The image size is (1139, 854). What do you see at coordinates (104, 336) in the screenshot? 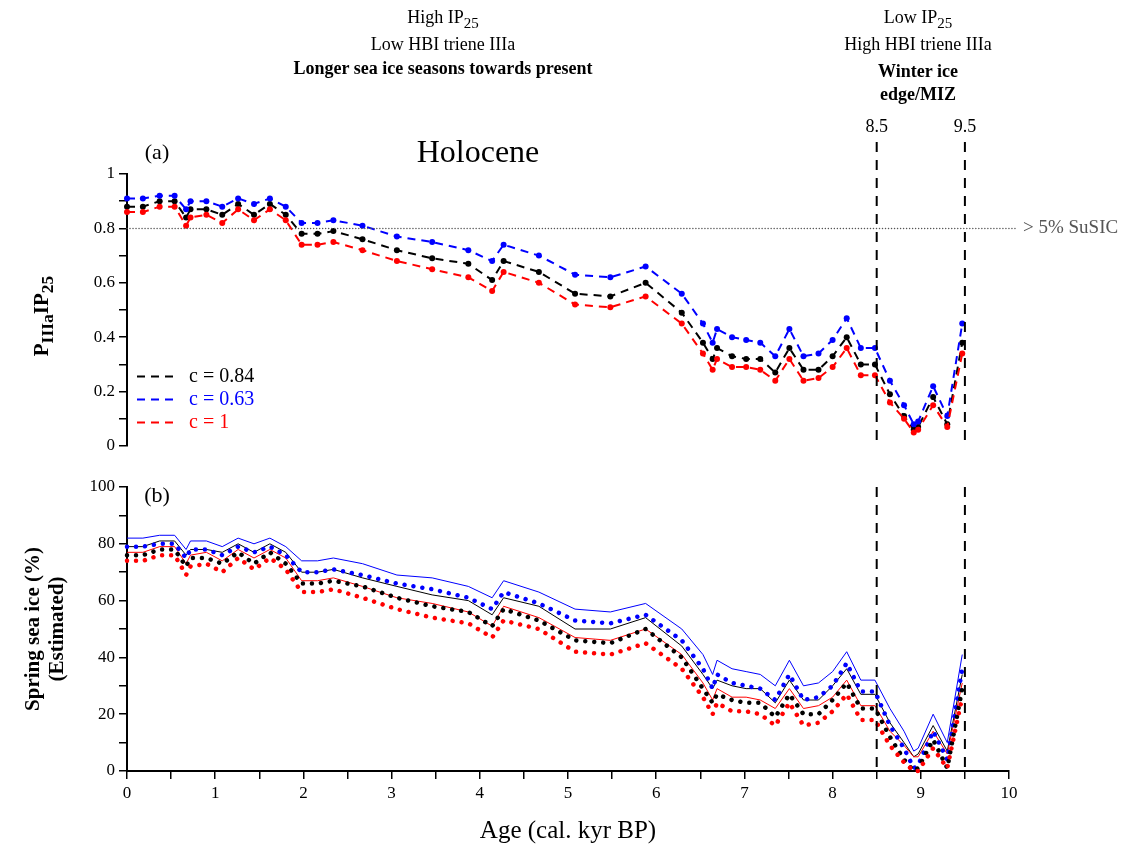
I see `y-tick-label: 0.4` at bounding box center [104, 336].